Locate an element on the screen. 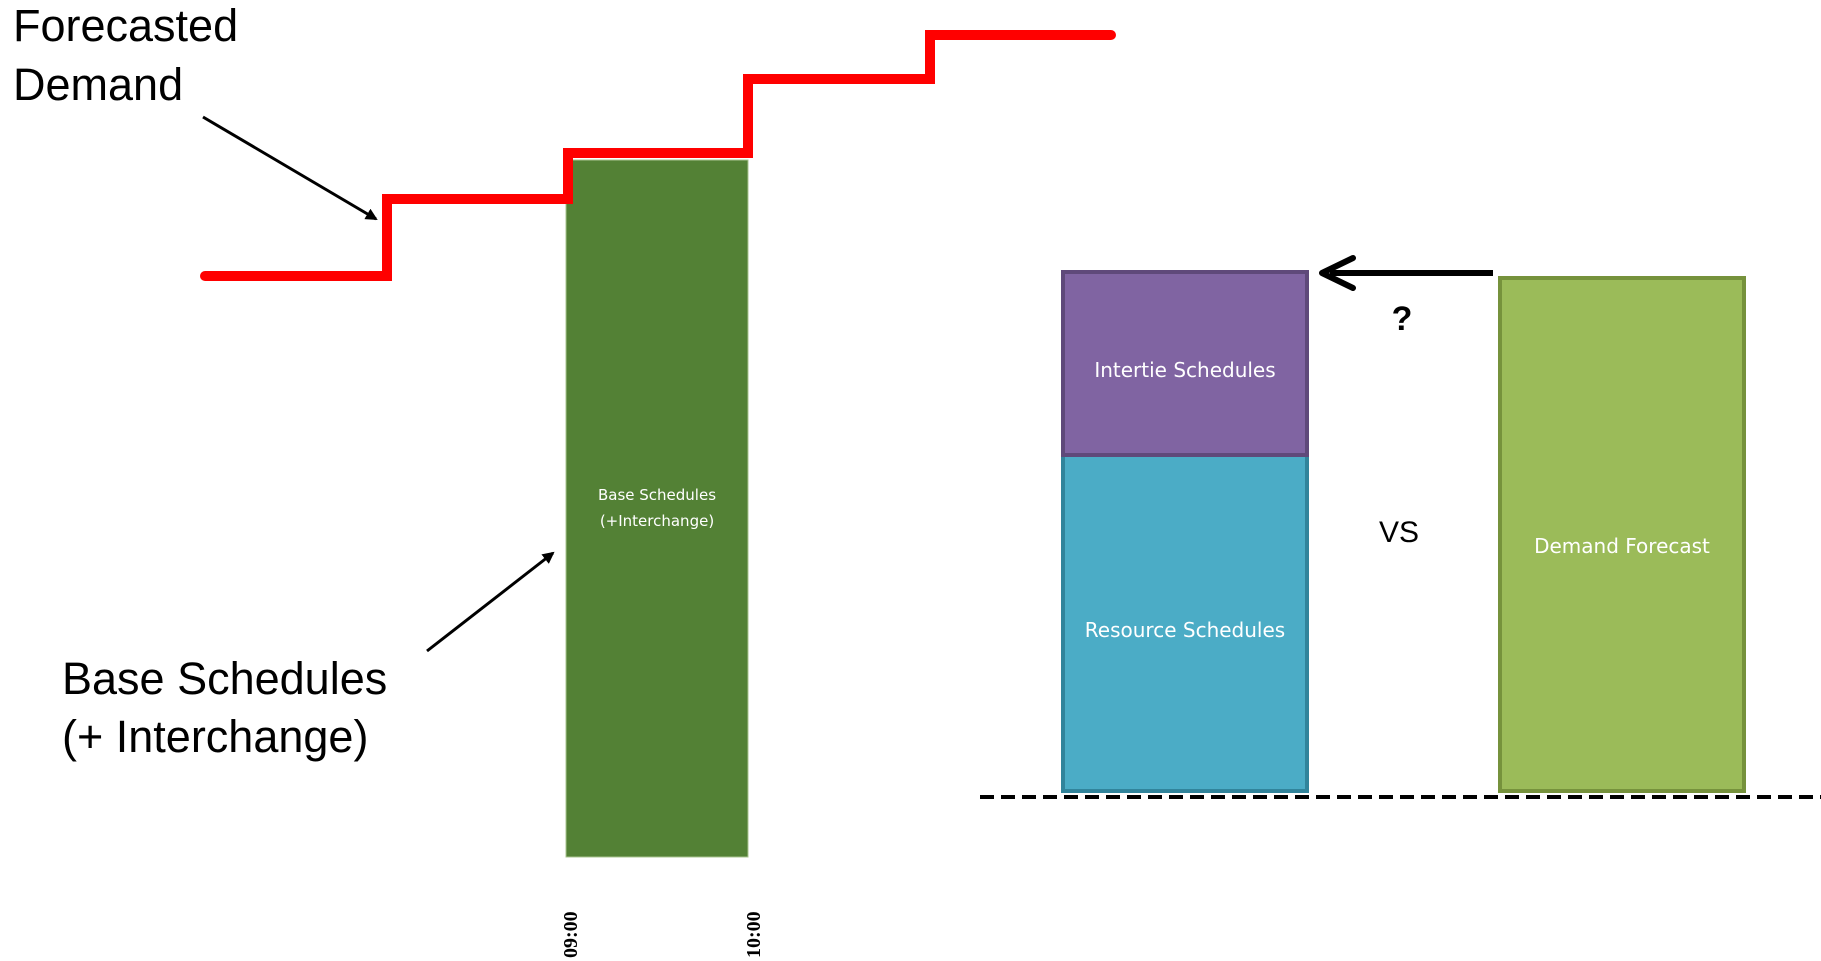  resource-schedules-block is located at coordinates (1185, 623).